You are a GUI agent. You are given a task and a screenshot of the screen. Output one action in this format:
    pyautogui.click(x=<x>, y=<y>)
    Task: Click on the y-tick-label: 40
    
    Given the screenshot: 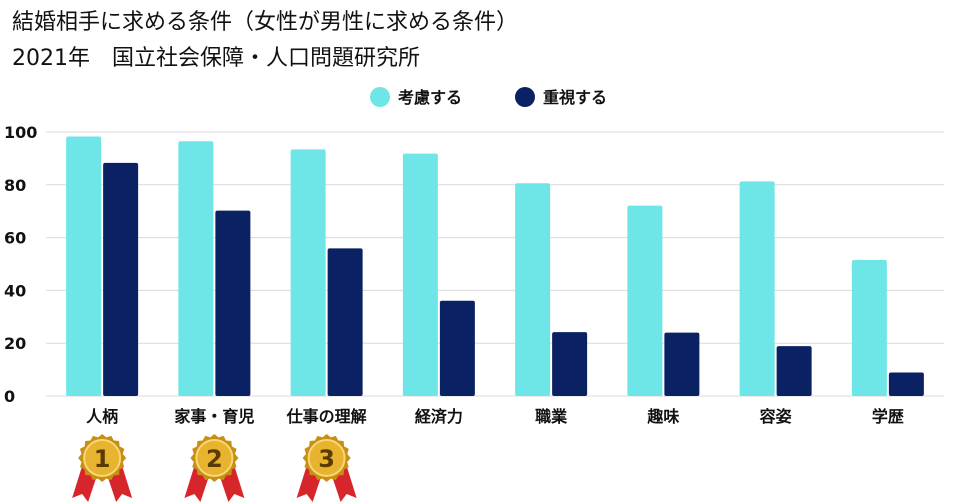 What is the action you would take?
    pyautogui.click(x=15, y=290)
    